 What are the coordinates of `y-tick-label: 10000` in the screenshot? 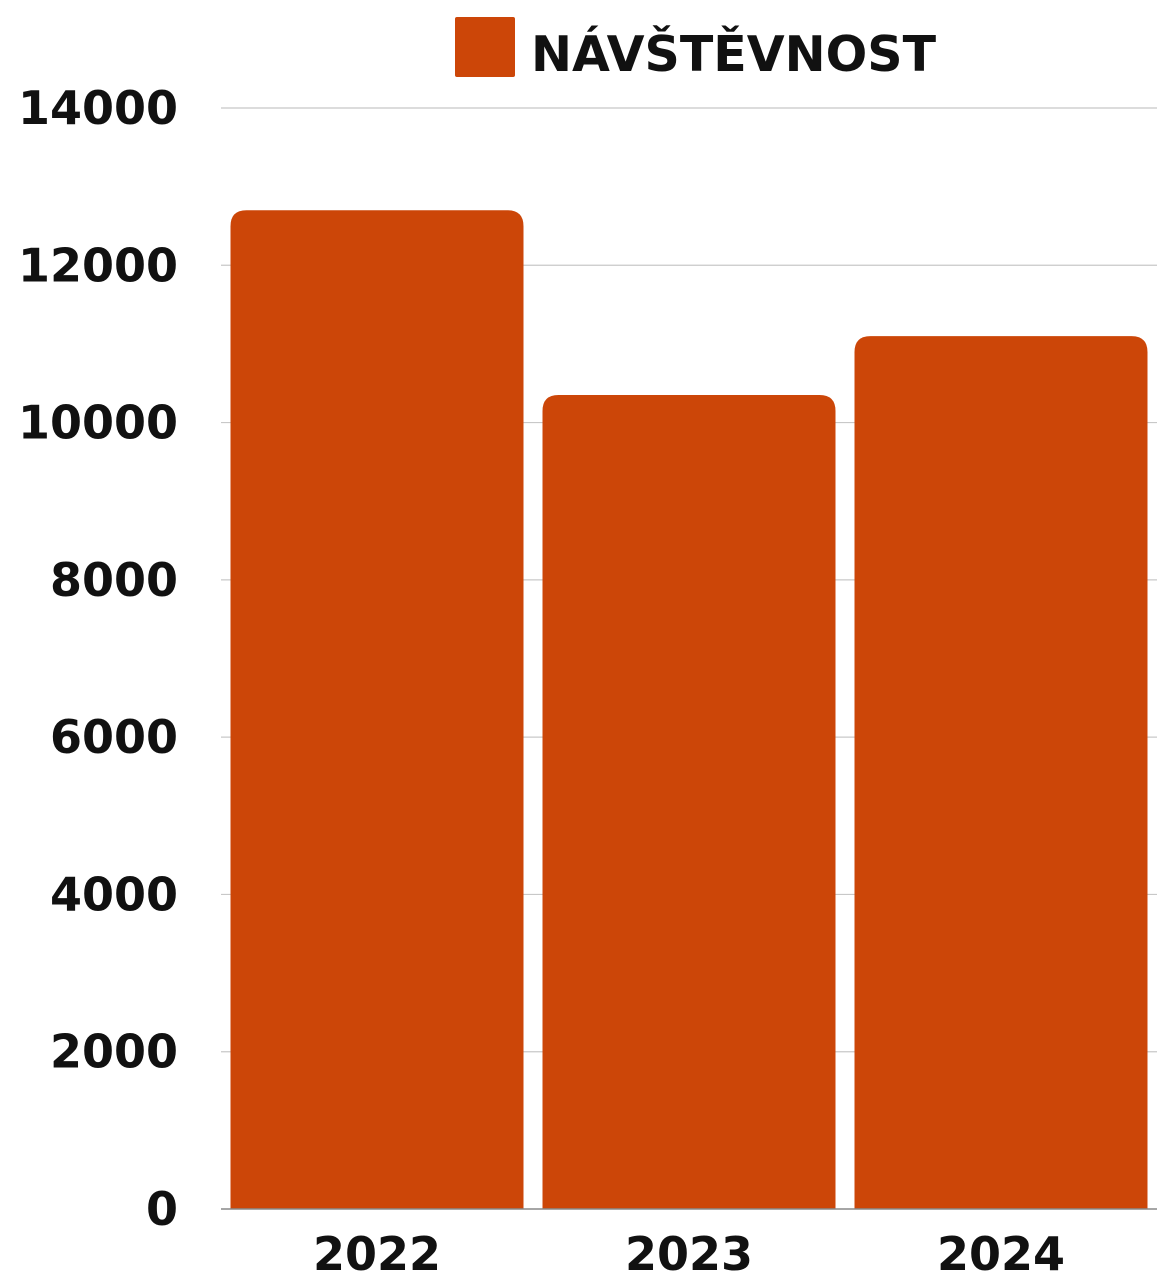 It's located at (98, 423).